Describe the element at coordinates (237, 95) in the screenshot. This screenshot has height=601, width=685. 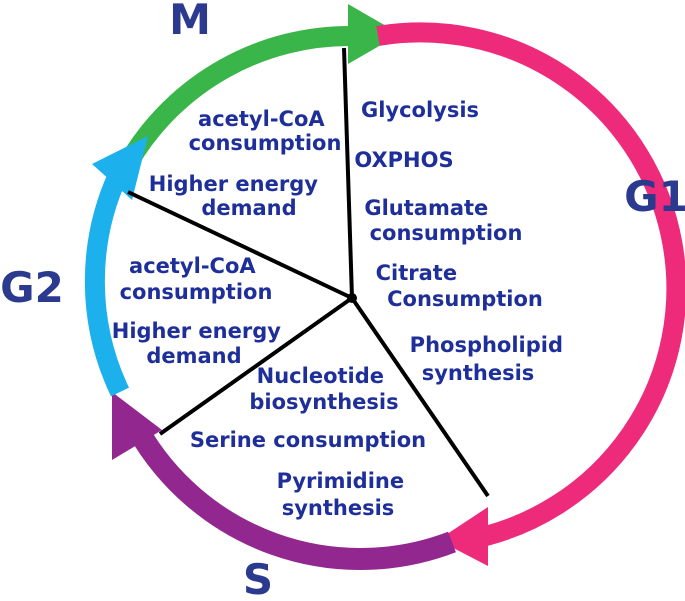
I see `m-phase-arc` at that location.